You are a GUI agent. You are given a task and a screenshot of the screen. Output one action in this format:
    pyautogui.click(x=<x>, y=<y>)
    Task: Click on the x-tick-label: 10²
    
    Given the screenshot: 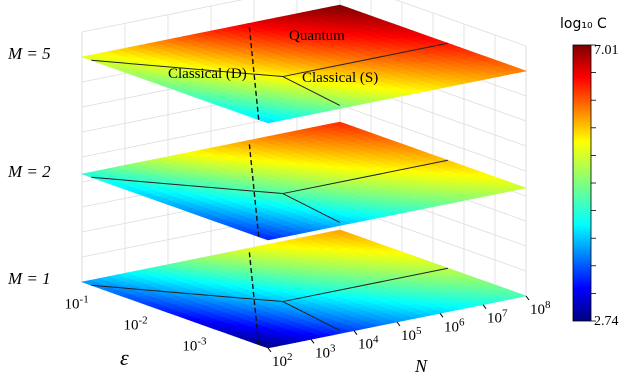 What is the action you would take?
    pyautogui.click(x=282, y=360)
    